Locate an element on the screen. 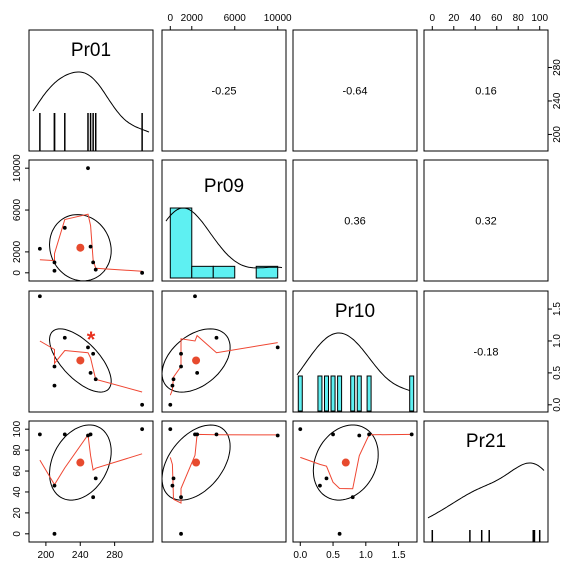 Image resolution: width=565 pixels, height=565 pixels. y-tick-label-right: 1.0 is located at coordinates (557, 341).